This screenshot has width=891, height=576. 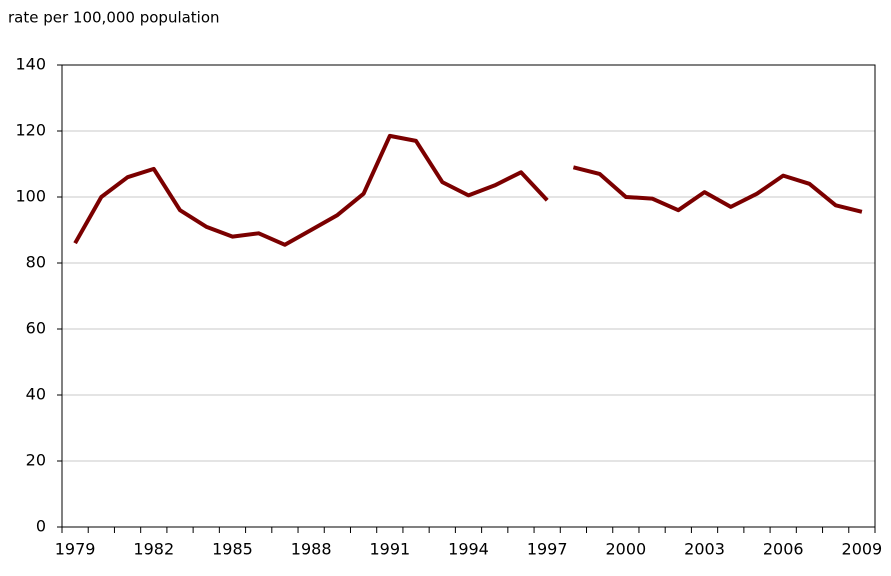 I want to click on x-tick-label: 1982, so click(x=153, y=549).